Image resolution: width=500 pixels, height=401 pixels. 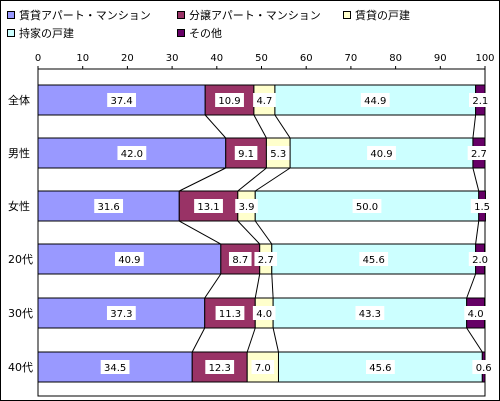 What do you see at coordinates (20, 259) in the screenshot?
I see `category-label: 20代` at bounding box center [20, 259].